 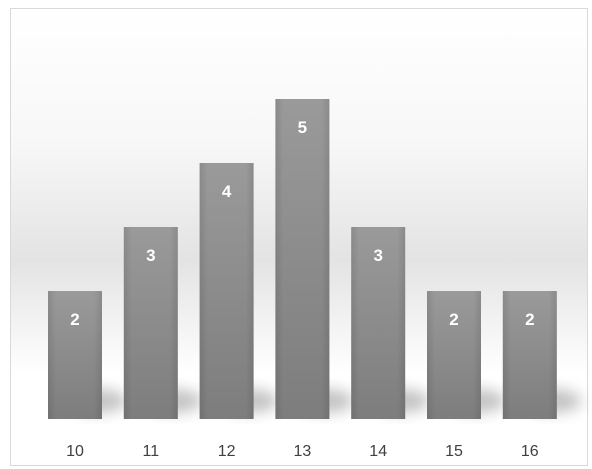 I want to click on data-label: 4, so click(x=227, y=191).